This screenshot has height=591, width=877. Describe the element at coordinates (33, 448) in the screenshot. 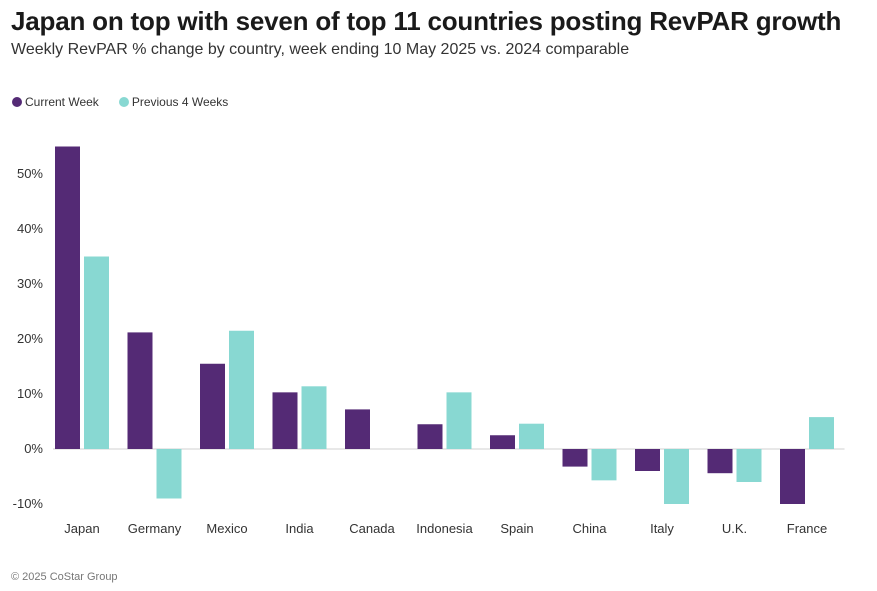

I see `y-tick-label: 0%` at that location.